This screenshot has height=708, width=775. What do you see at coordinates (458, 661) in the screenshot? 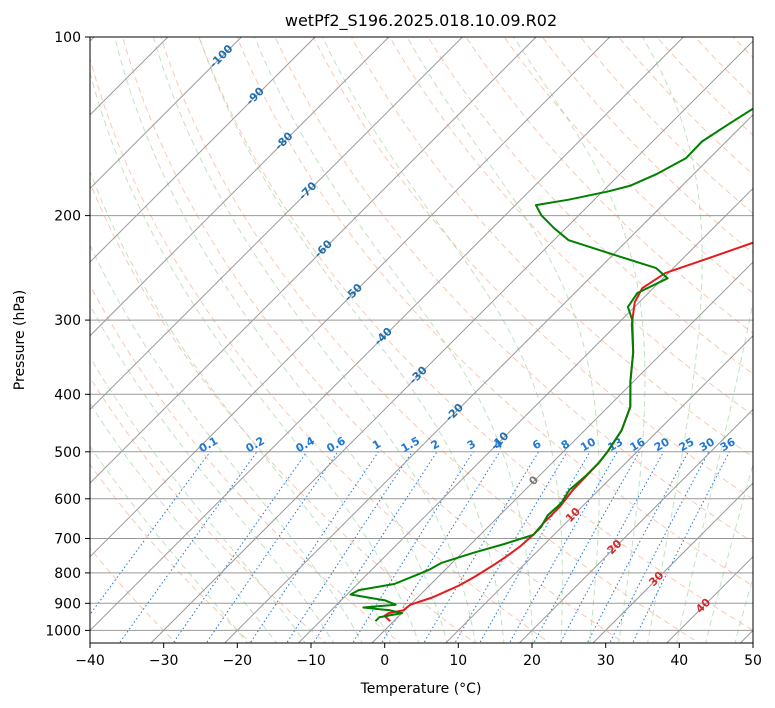
I see `x-tick-label: 10` at bounding box center [458, 661].